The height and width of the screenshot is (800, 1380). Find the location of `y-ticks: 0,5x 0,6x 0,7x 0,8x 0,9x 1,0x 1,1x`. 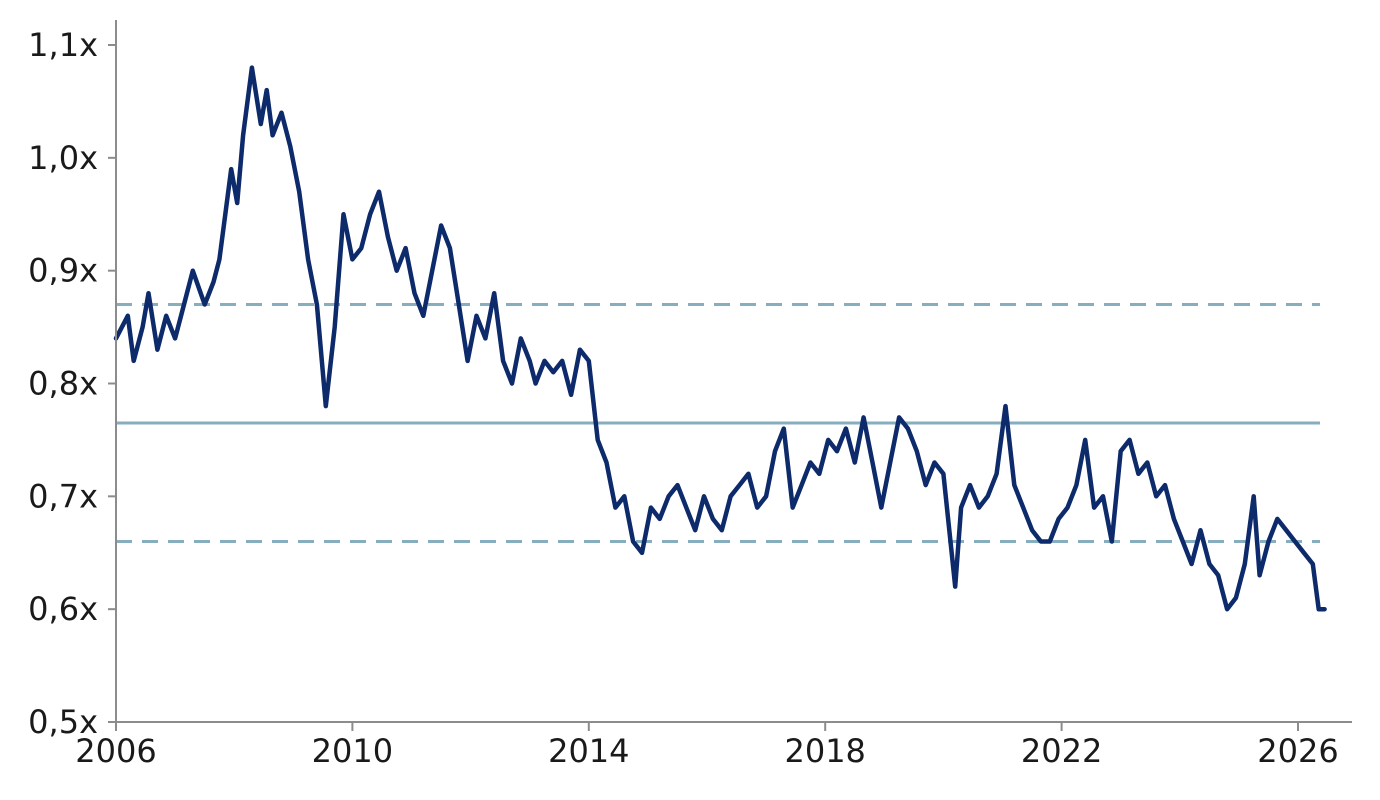

y-ticks: 0,5x 0,6x 0,7x 0,8x 0,9x 1,0x 1,1x is located at coordinates (72, 383).